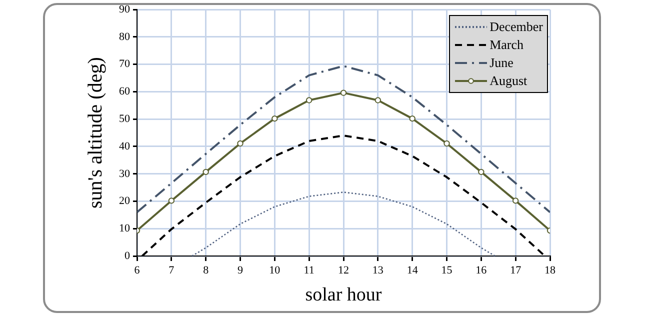 The width and height of the screenshot is (650, 321). I want to click on y-tick-label: 60, so click(124, 92).